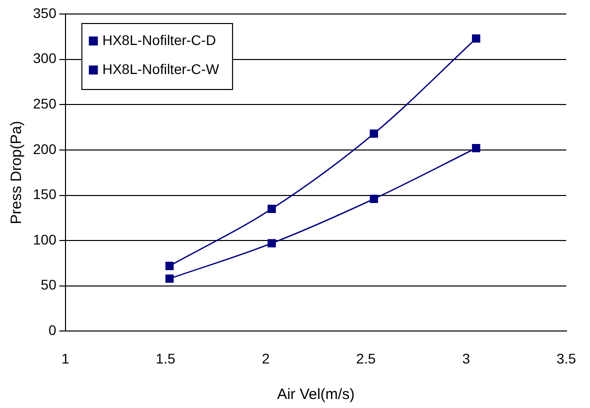 Image resolution: width=590 pixels, height=408 pixels. Describe the element at coordinates (266, 358) in the screenshot. I see `x-tick-label: 2` at that location.